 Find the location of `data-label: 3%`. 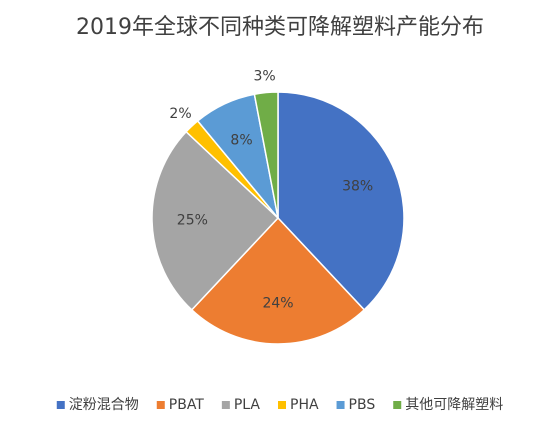

data-label: 3% is located at coordinates (264, 76).